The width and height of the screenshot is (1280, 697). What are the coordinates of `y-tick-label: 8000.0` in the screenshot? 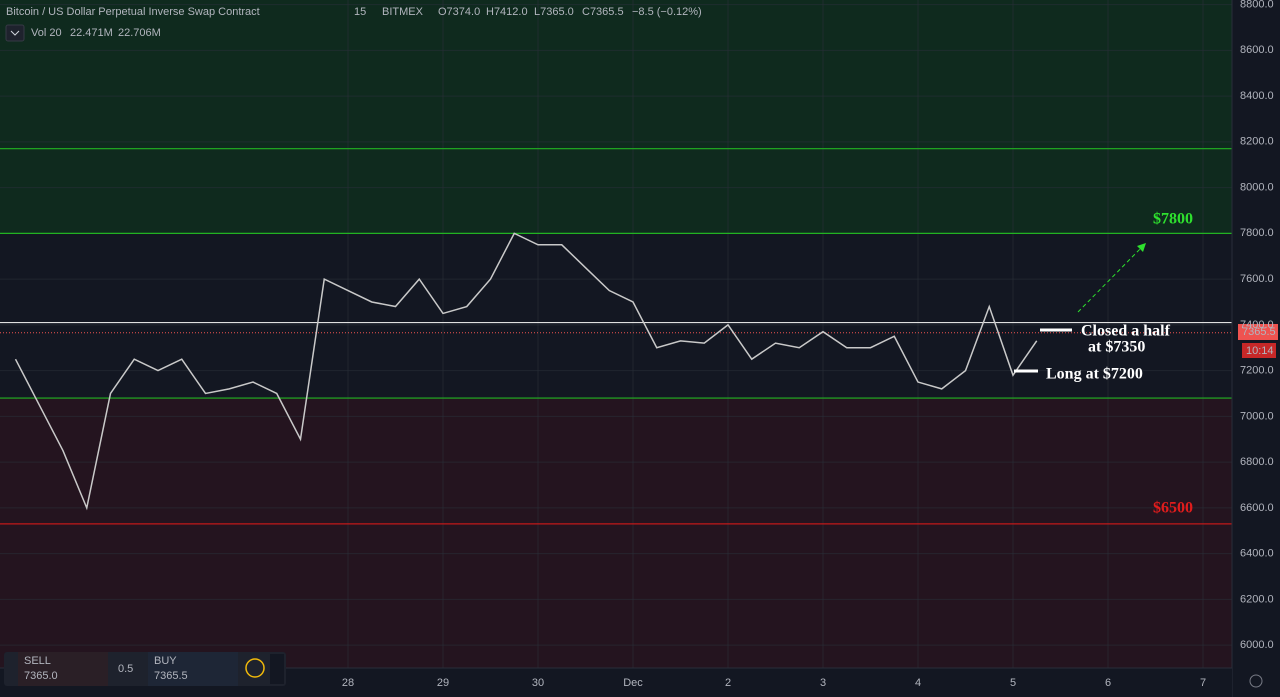 It's located at (1257, 187).